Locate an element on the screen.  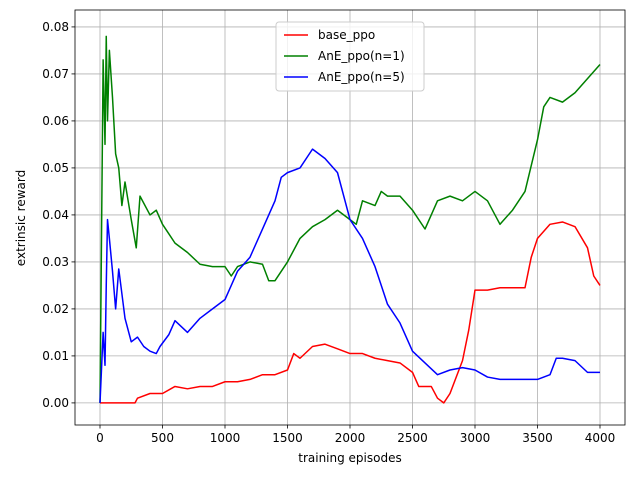
legend-label: base_ppo is located at coordinates (346, 35).